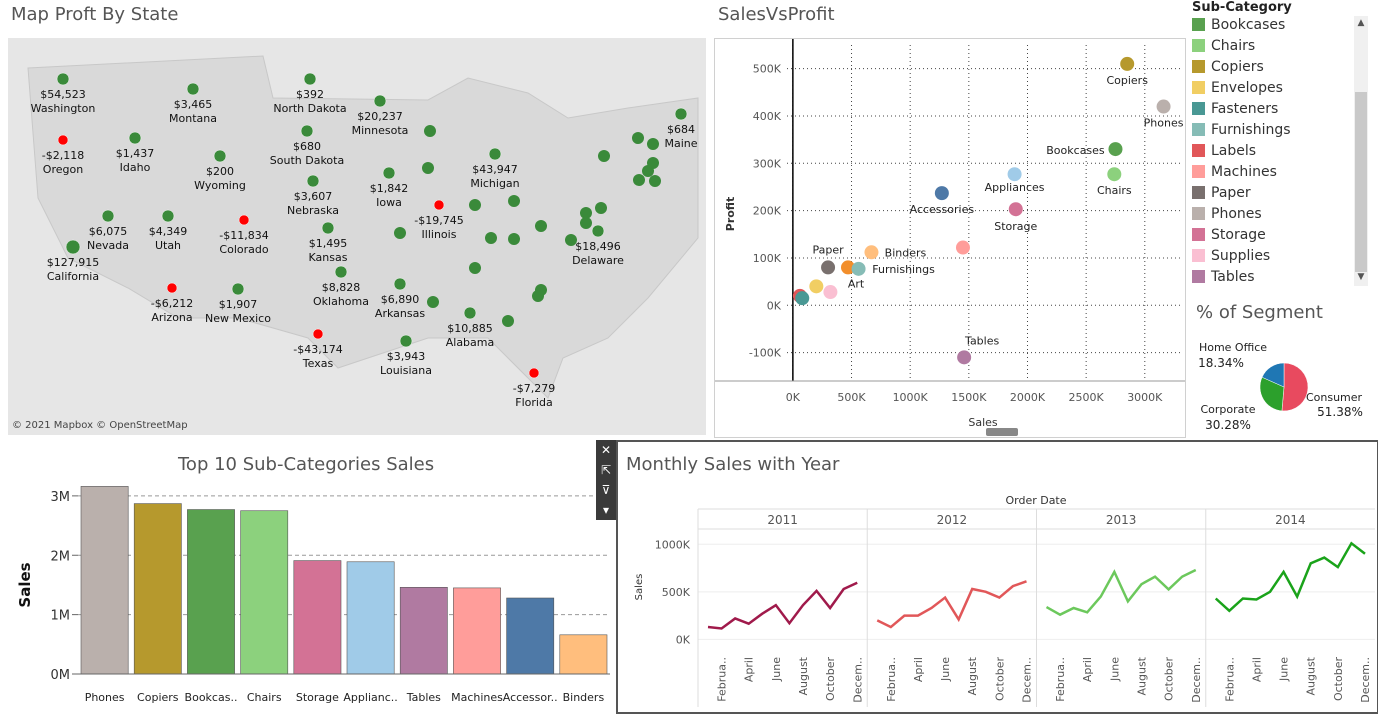 This screenshot has width=1378, height=717. I want to click on legend-label: Storage, so click(1238, 234).